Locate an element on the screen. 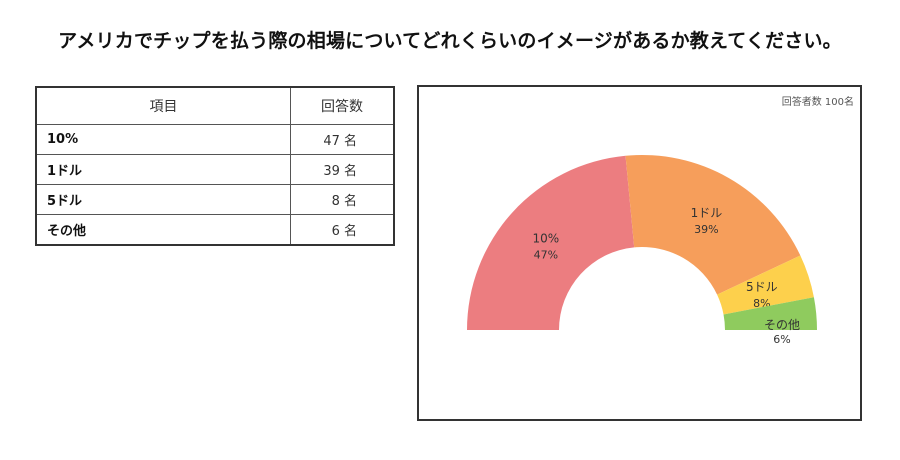 The height and width of the screenshot is (460, 900). slice-percent-label: 6% is located at coordinates (781, 339).